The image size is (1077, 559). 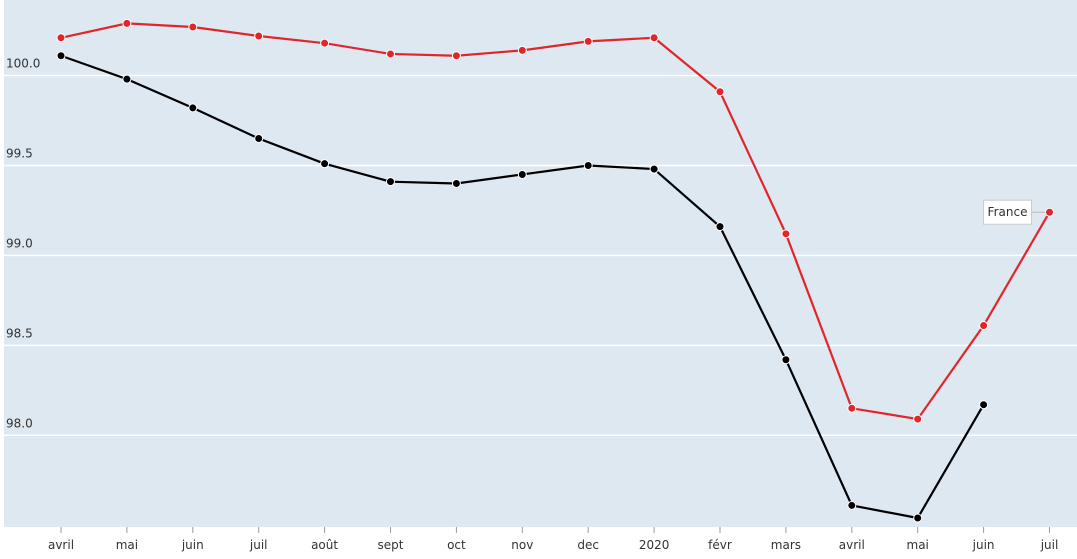 I want to click on x-tick-label: dec, so click(x=588, y=545).